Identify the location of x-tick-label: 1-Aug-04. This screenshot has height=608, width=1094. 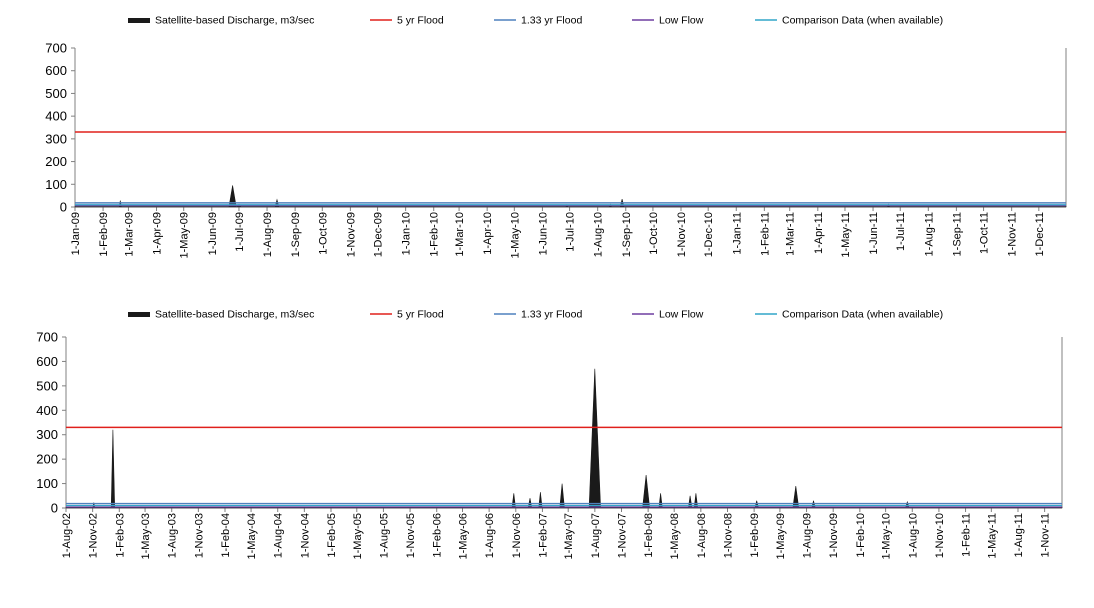
(279, 535).